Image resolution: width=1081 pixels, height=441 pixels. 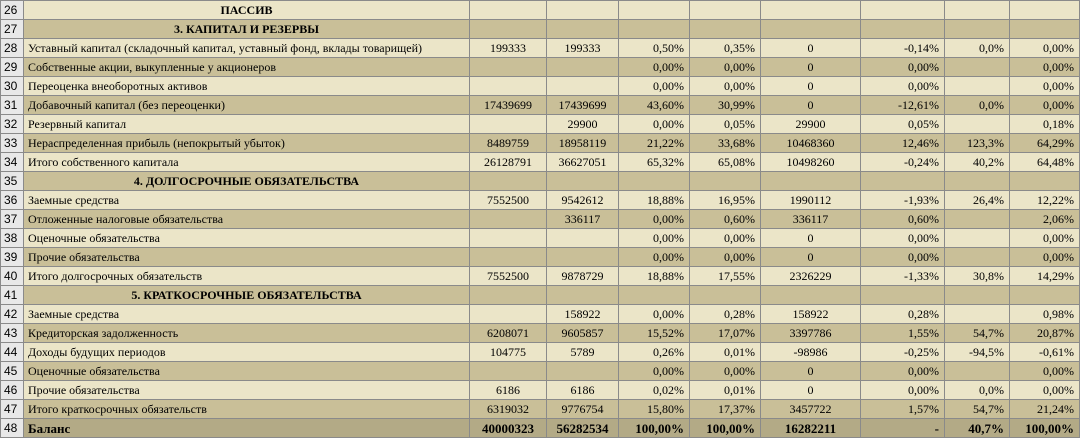 I want to click on row-number: 40, so click(x=12, y=276).